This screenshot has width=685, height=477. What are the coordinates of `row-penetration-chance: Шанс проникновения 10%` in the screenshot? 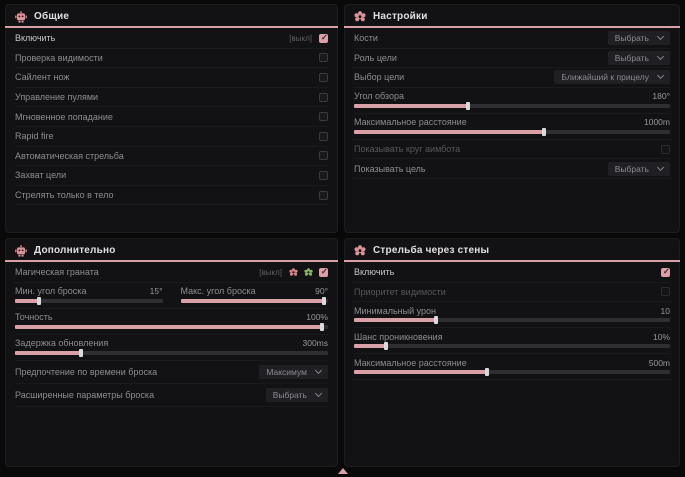 It's located at (512, 341).